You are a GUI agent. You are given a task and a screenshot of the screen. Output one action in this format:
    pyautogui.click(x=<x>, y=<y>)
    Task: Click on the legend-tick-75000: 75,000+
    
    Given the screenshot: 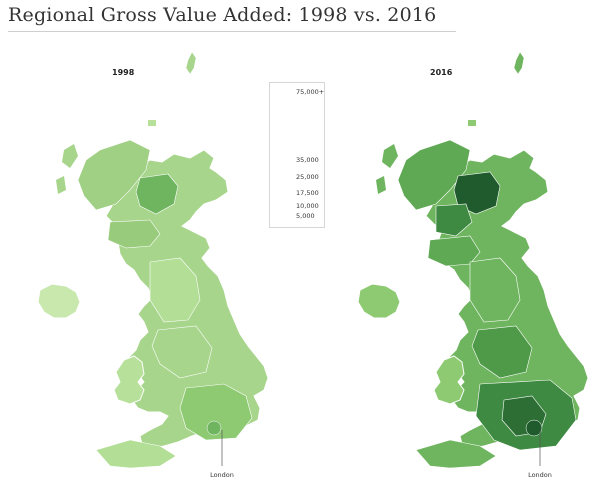 What is the action you would take?
    pyautogui.click(x=310, y=92)
    